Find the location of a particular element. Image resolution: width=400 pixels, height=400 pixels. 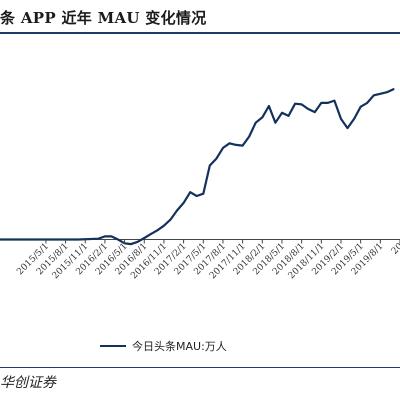

chart-title: 条 APP 近年 MAU 变化情况 is located at coordinates (103, 18).